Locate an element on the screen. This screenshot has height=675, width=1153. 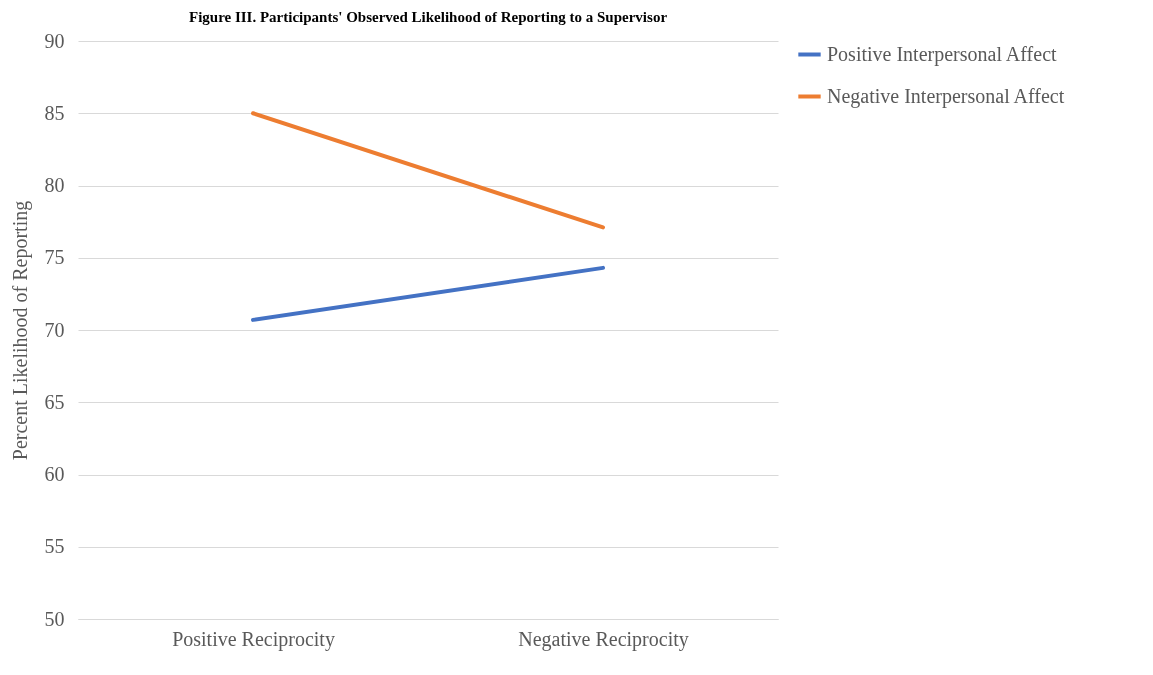
y-tick-label: 65 is located at coordinates (54, 401).